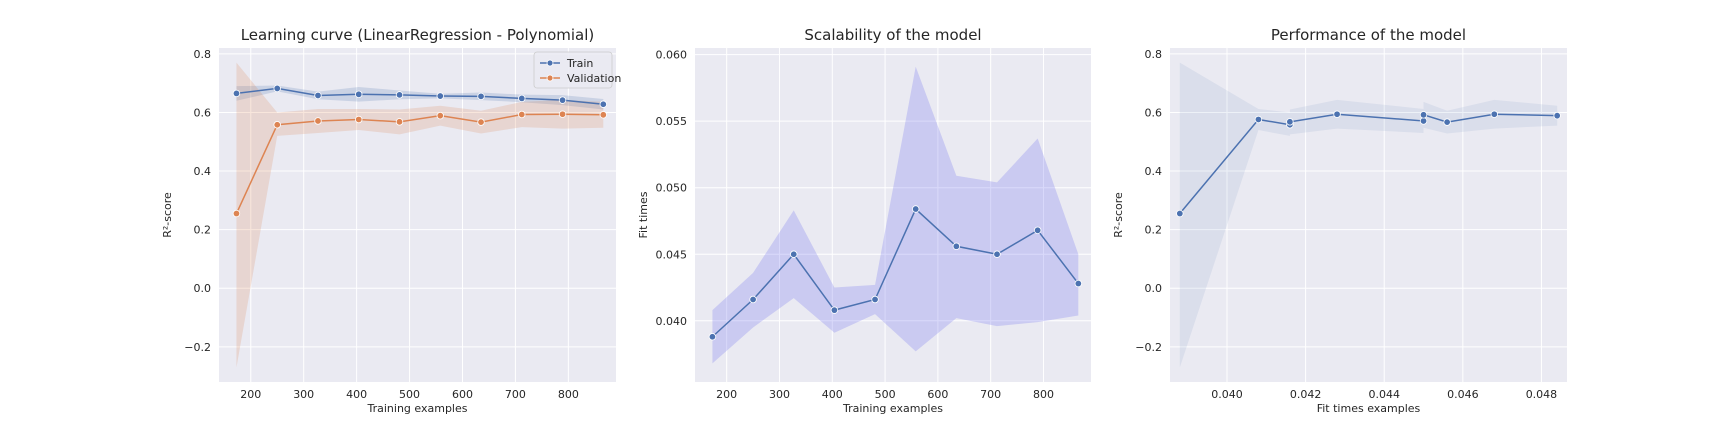 Image resolution: width=1728 pixels, height=432 pixels. I want to click on legend-entry-train: Train, so click(566, 63).